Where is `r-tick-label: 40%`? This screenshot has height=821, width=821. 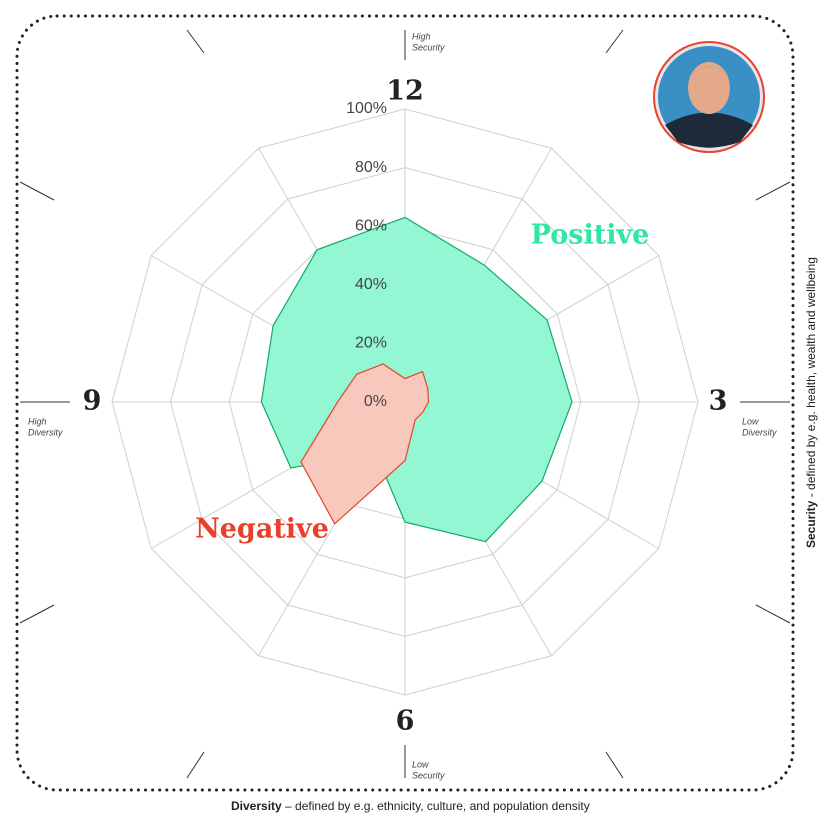 r-tick-label: 40% is located at coordinates (371, 284).